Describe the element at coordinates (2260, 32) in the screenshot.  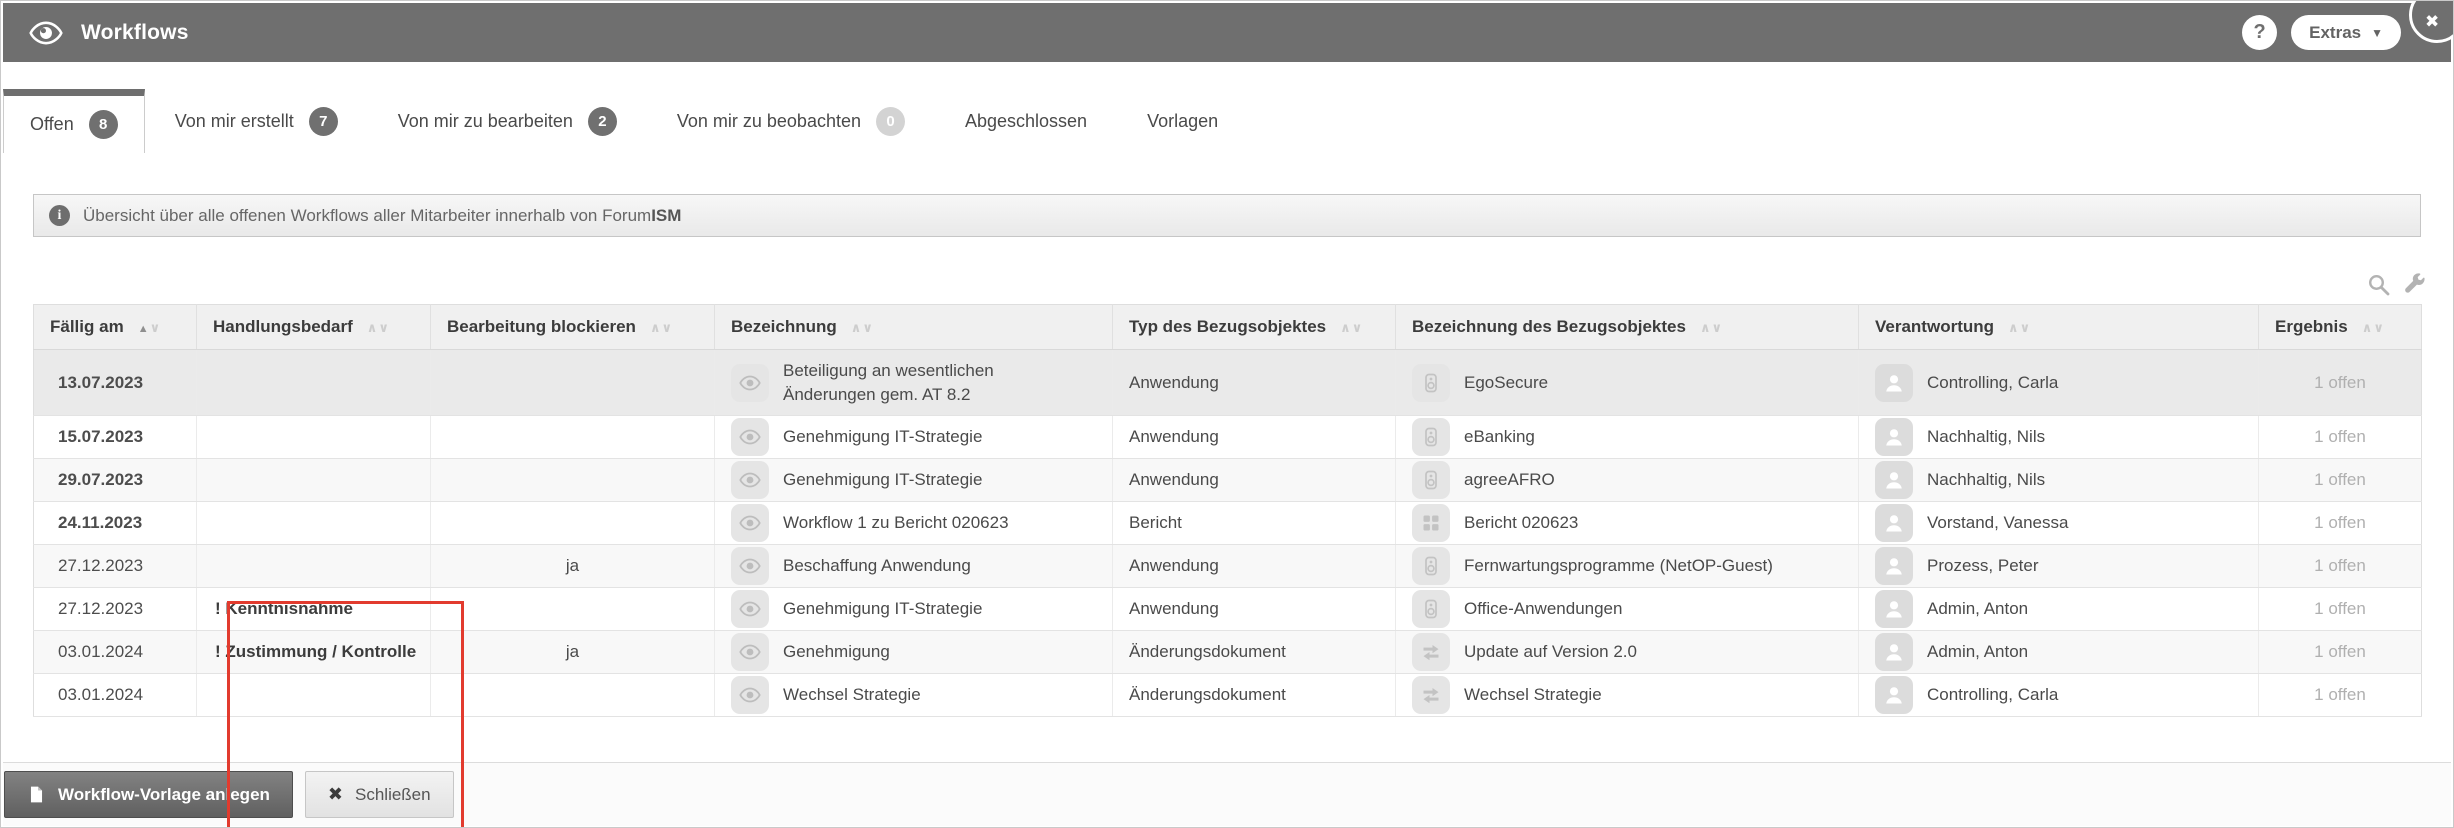
I see `help-button: ?` at that location.